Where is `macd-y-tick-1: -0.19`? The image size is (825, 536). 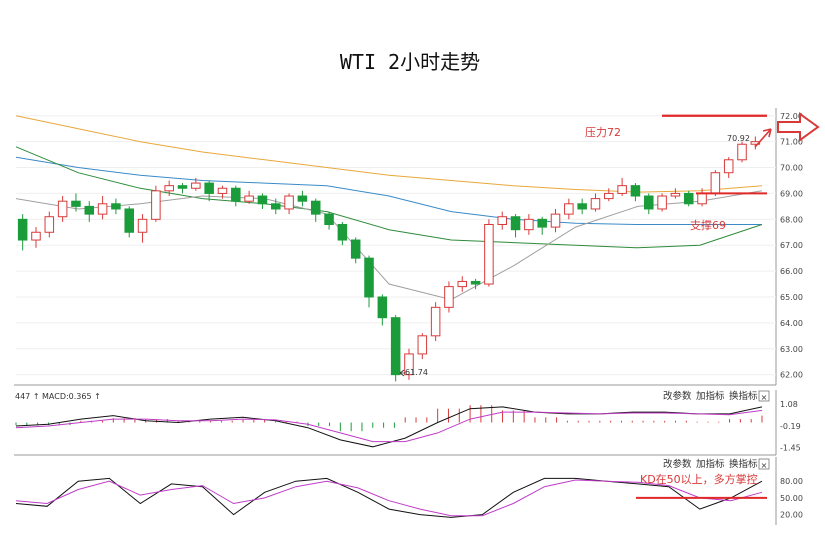
macd-y-tick-1: -0.19 is located at coordinates (790, 426).